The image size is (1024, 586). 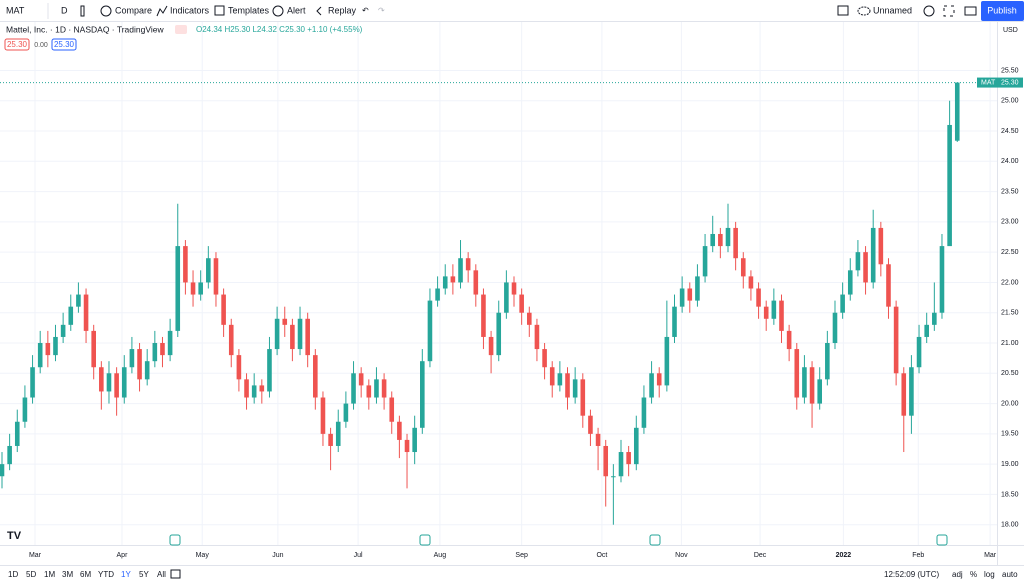 What do you see at coordinates (15, 10) in the screenshot?
I see `symbol: MAT` at bounding box center [15, 10].